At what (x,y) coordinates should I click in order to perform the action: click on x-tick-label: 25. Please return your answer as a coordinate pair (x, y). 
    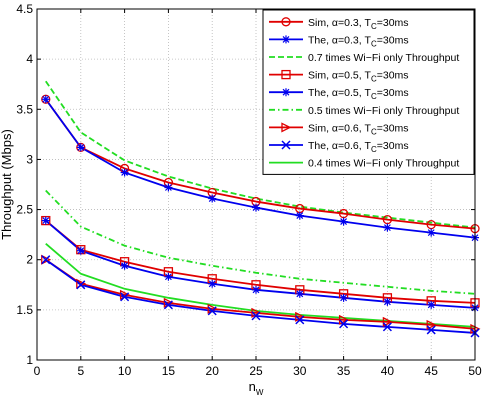
    Looking at the image, I should click on (256, 371).